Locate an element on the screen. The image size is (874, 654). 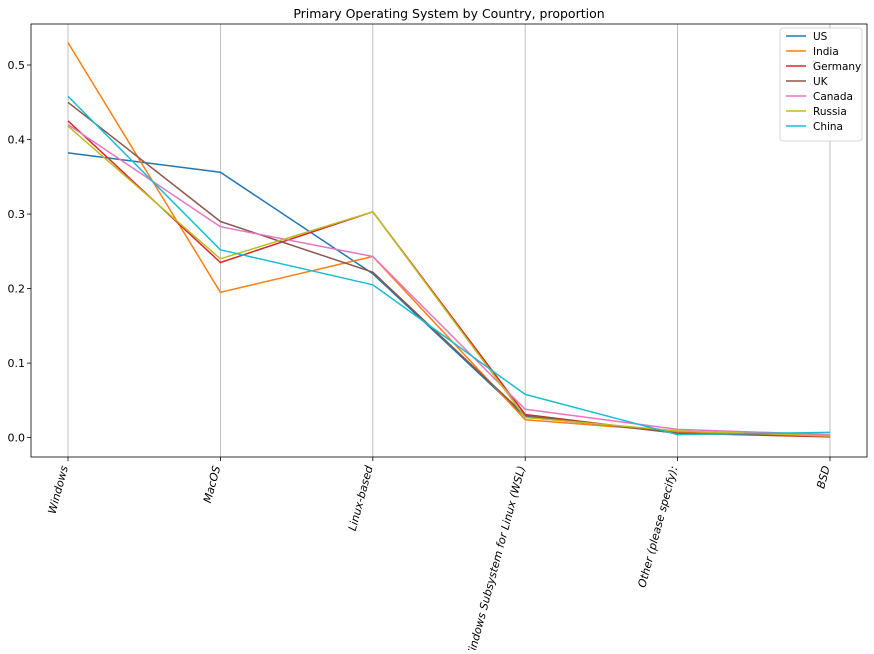
legend-label: Germany is located at coordinates (837, 67).